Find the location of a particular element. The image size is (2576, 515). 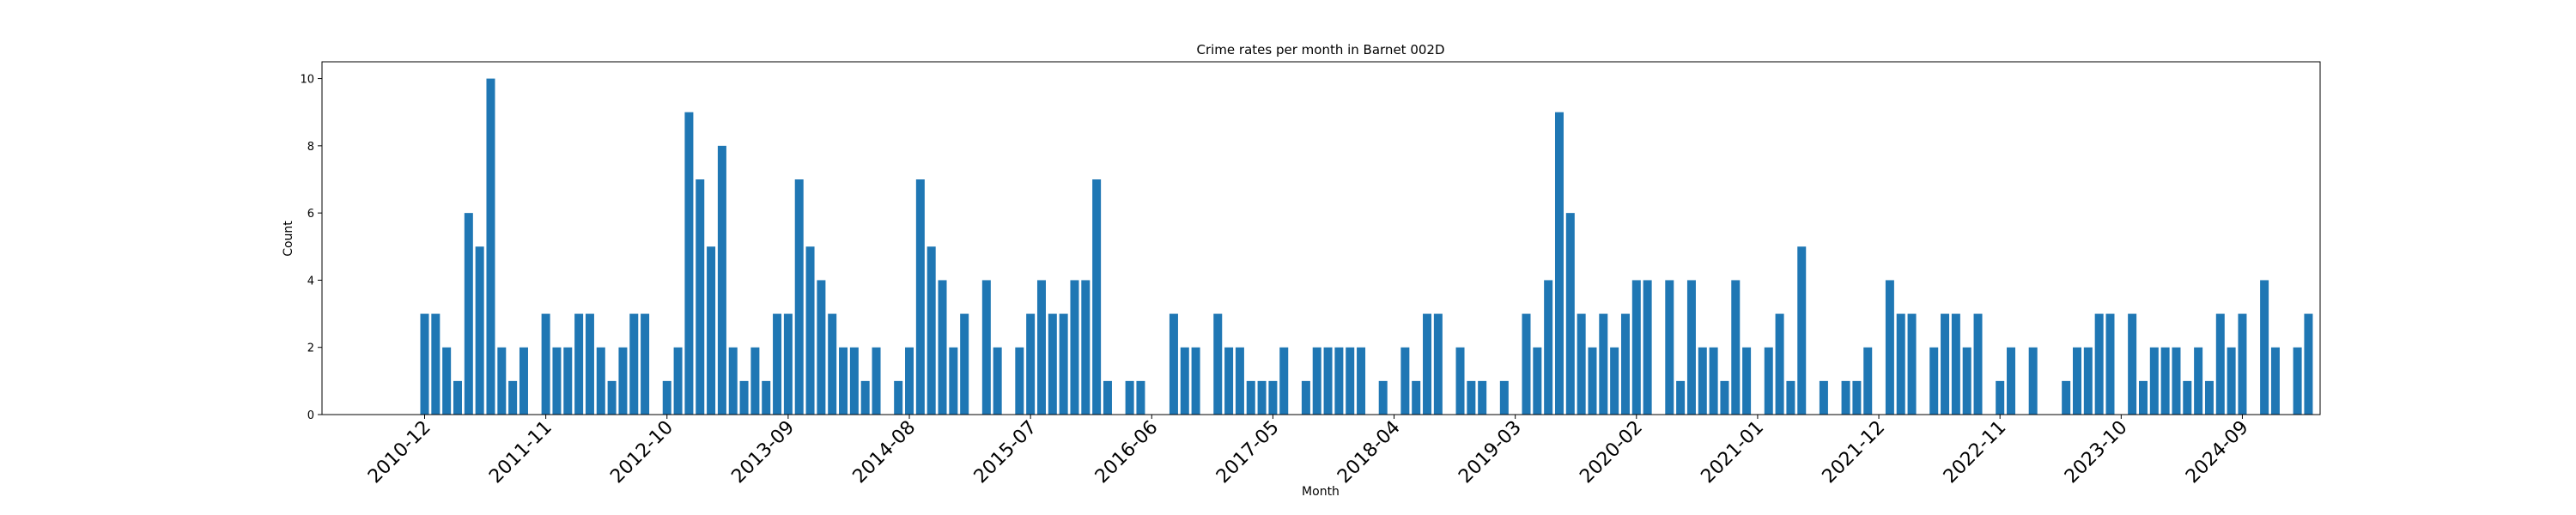

x-tick-label: 2016-06 is located at coordinates (1127, 452).